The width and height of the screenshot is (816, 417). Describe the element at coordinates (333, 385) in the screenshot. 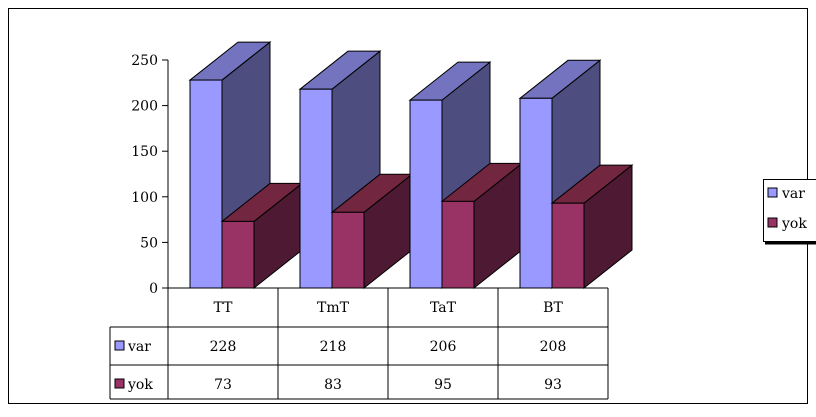

I see `data-label-yok: 83` at that location.